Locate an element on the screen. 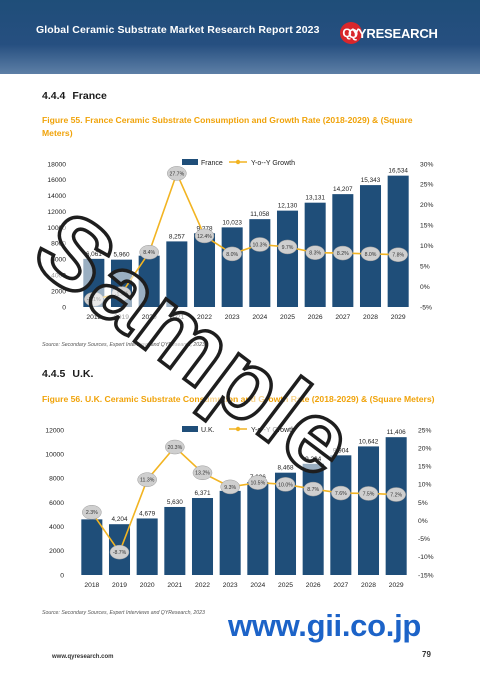 This screenshot has height=679, width=480. legend-line-label: Y-o--Y Growth is located at coordinates (273, 163).